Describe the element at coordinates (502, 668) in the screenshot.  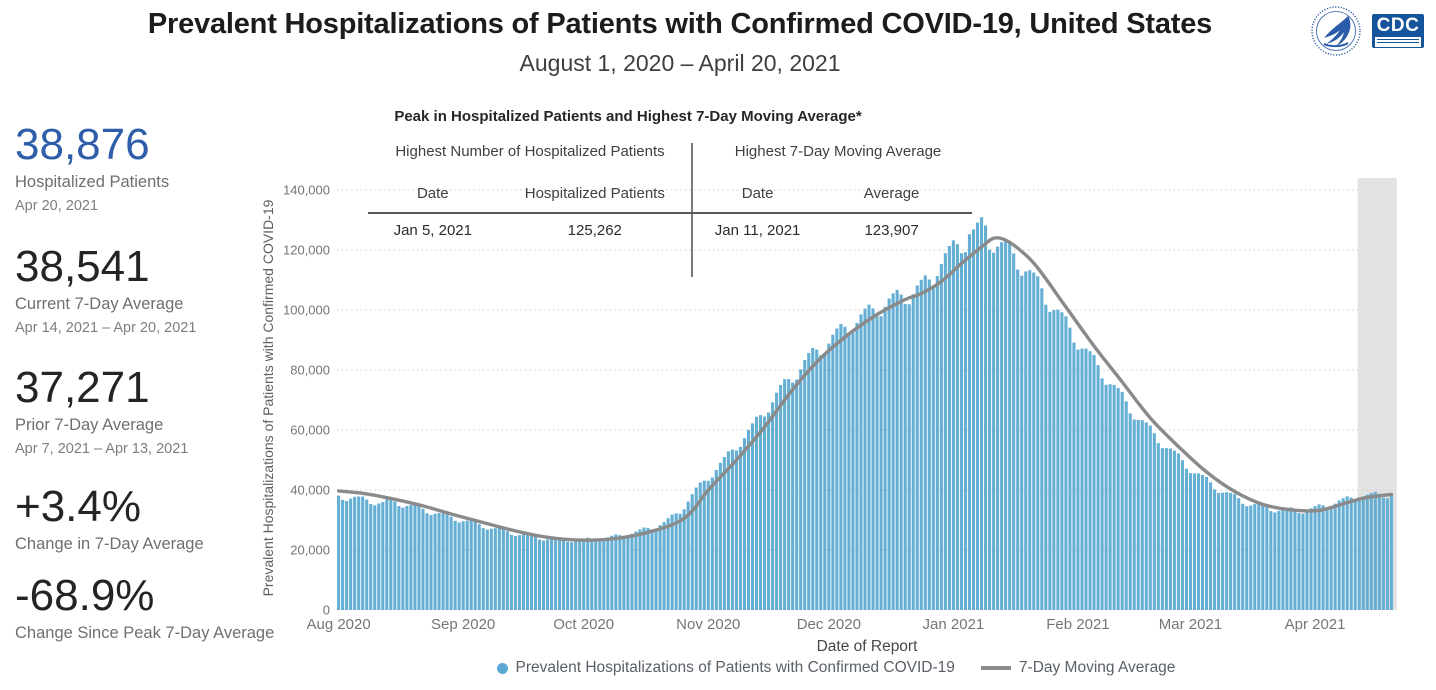
I see `legend-bar-swatch-icon` at that location.